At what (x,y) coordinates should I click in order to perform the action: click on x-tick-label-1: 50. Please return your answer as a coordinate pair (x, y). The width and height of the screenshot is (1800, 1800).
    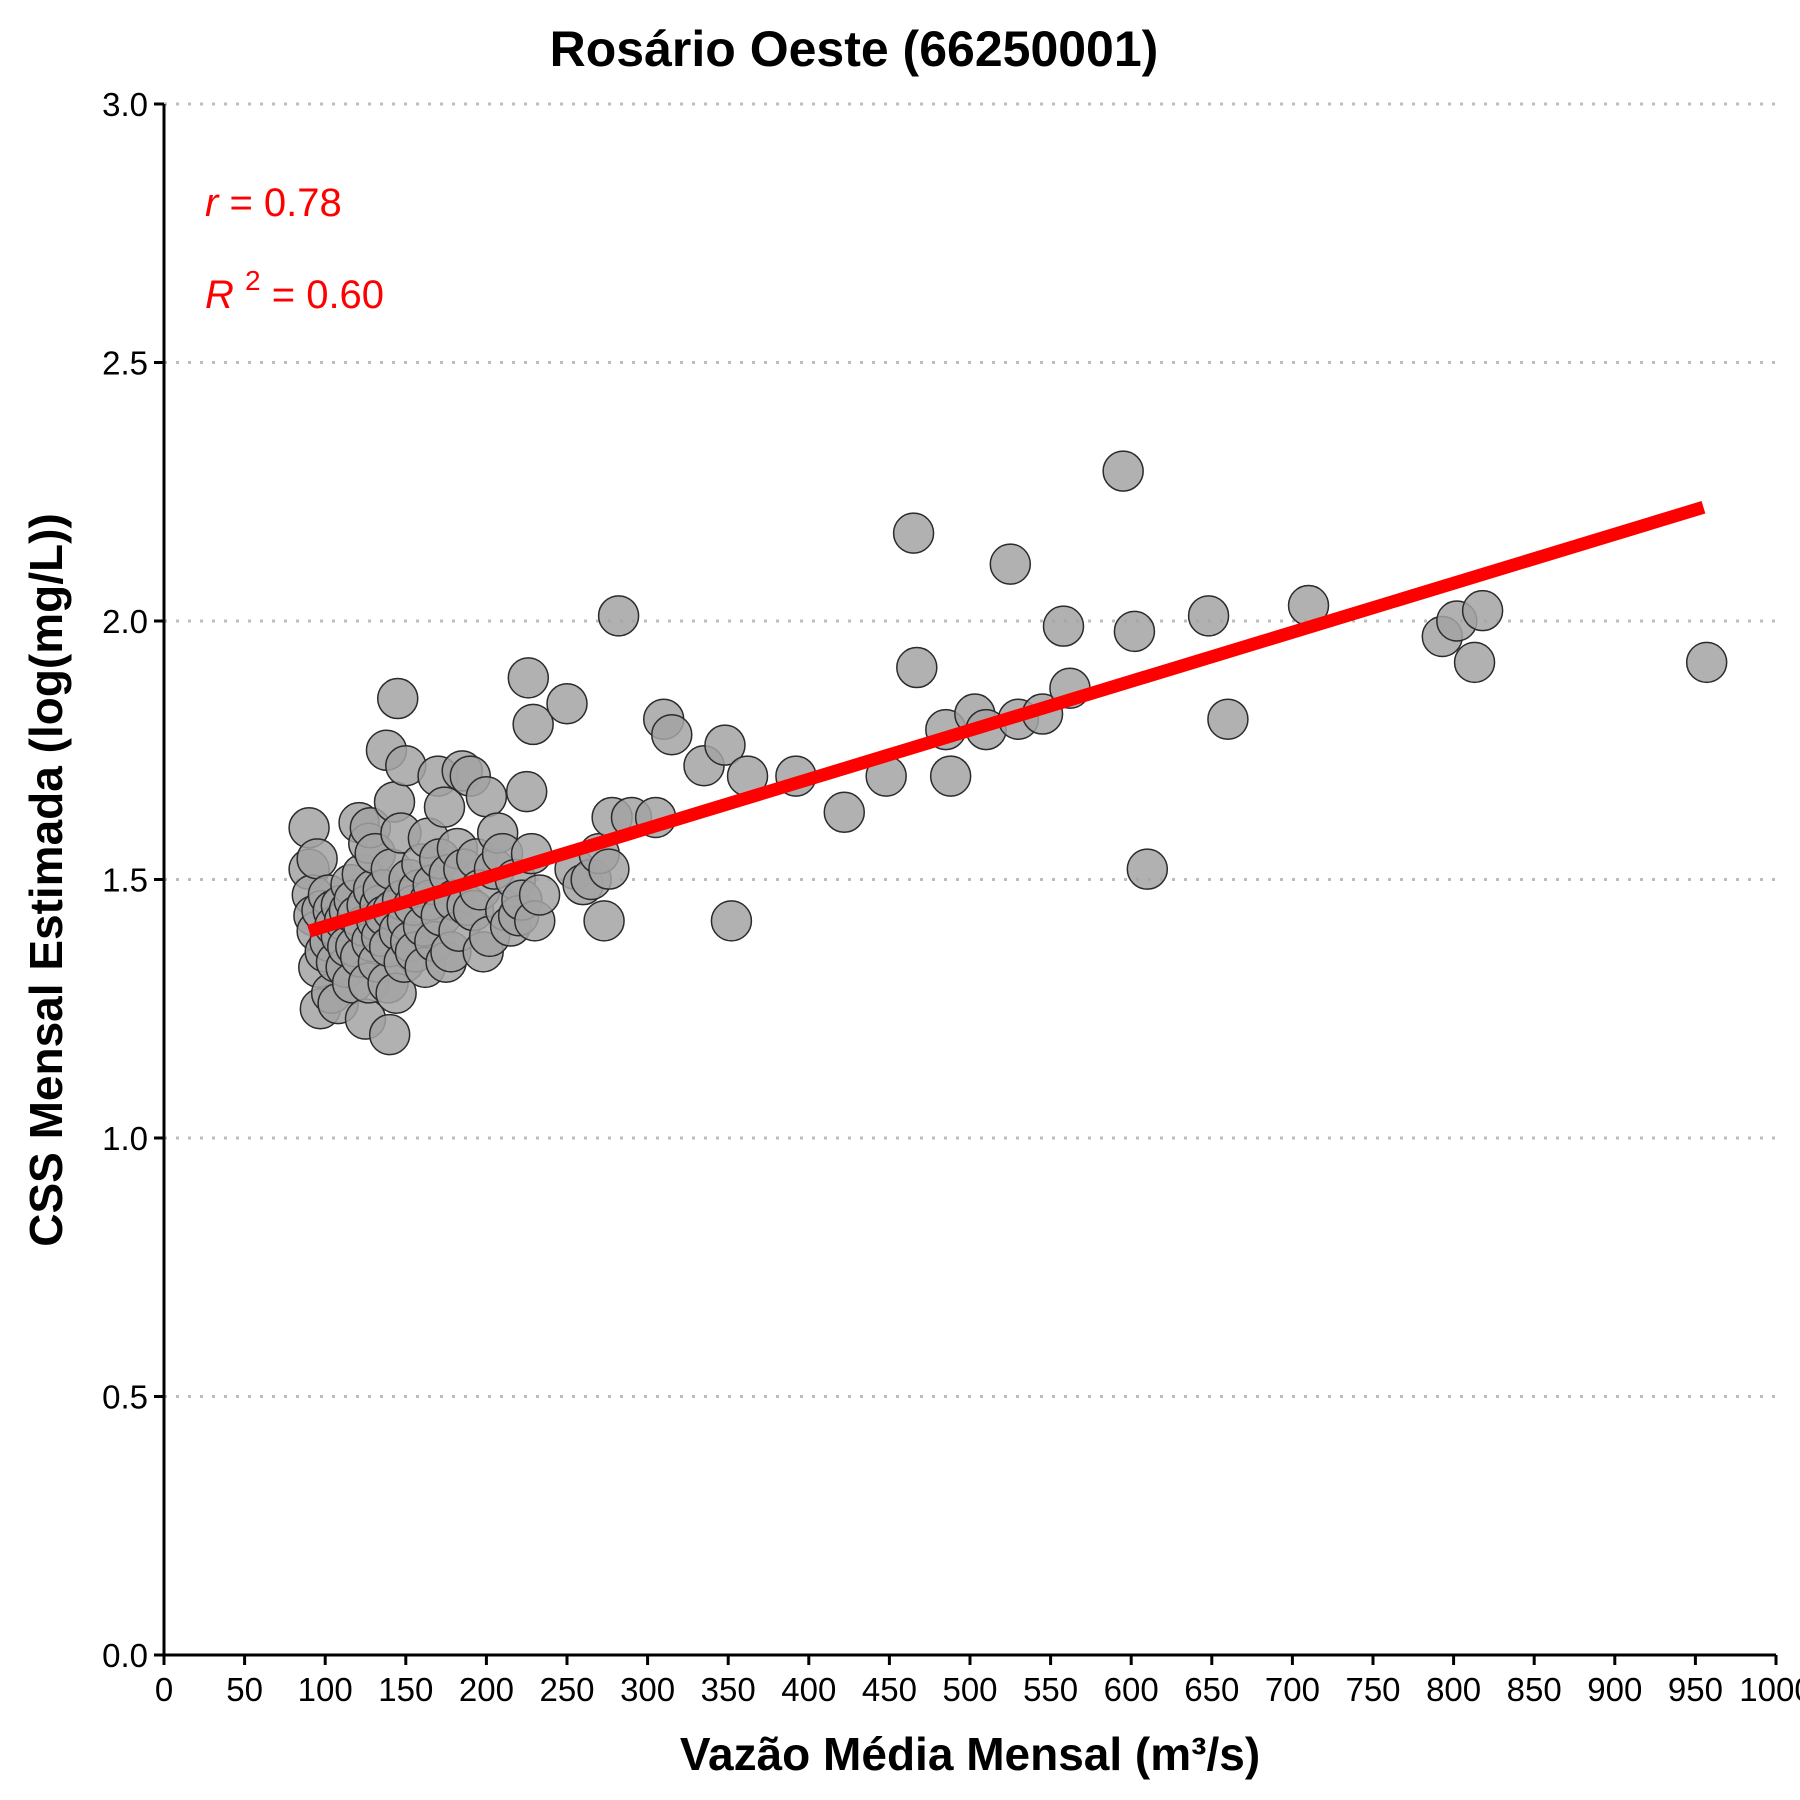
    Looking at the image, I should click on (244, 1689).